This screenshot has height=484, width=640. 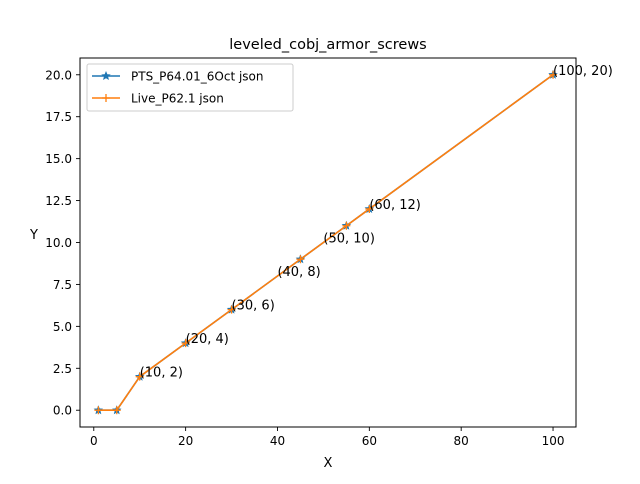 I want to click on y-tick-label: 15.0, so click(x=58, y=159).